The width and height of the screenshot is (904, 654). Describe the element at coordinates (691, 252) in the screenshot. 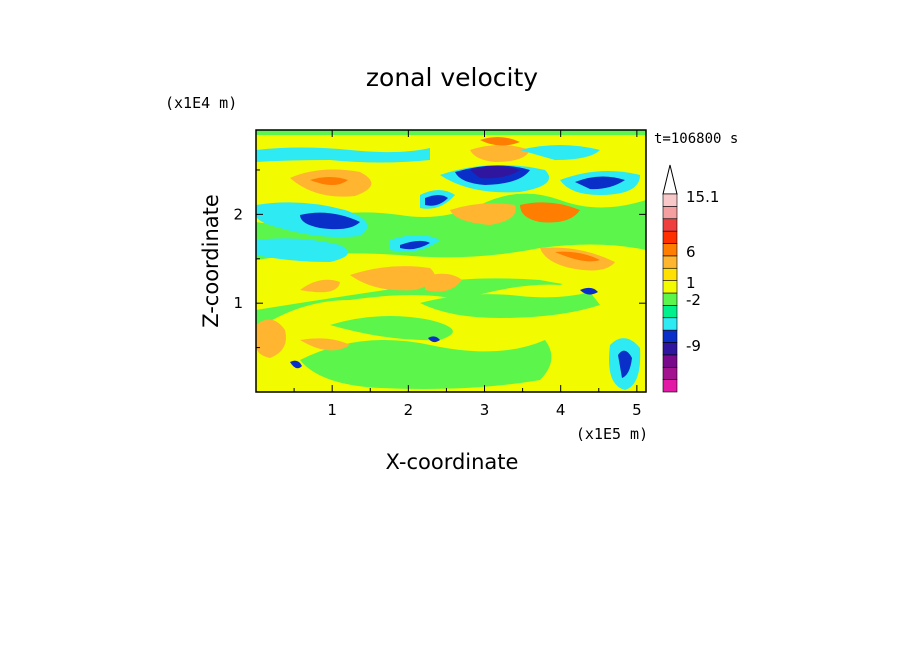

I see `colorbar-label: 6` at that location.